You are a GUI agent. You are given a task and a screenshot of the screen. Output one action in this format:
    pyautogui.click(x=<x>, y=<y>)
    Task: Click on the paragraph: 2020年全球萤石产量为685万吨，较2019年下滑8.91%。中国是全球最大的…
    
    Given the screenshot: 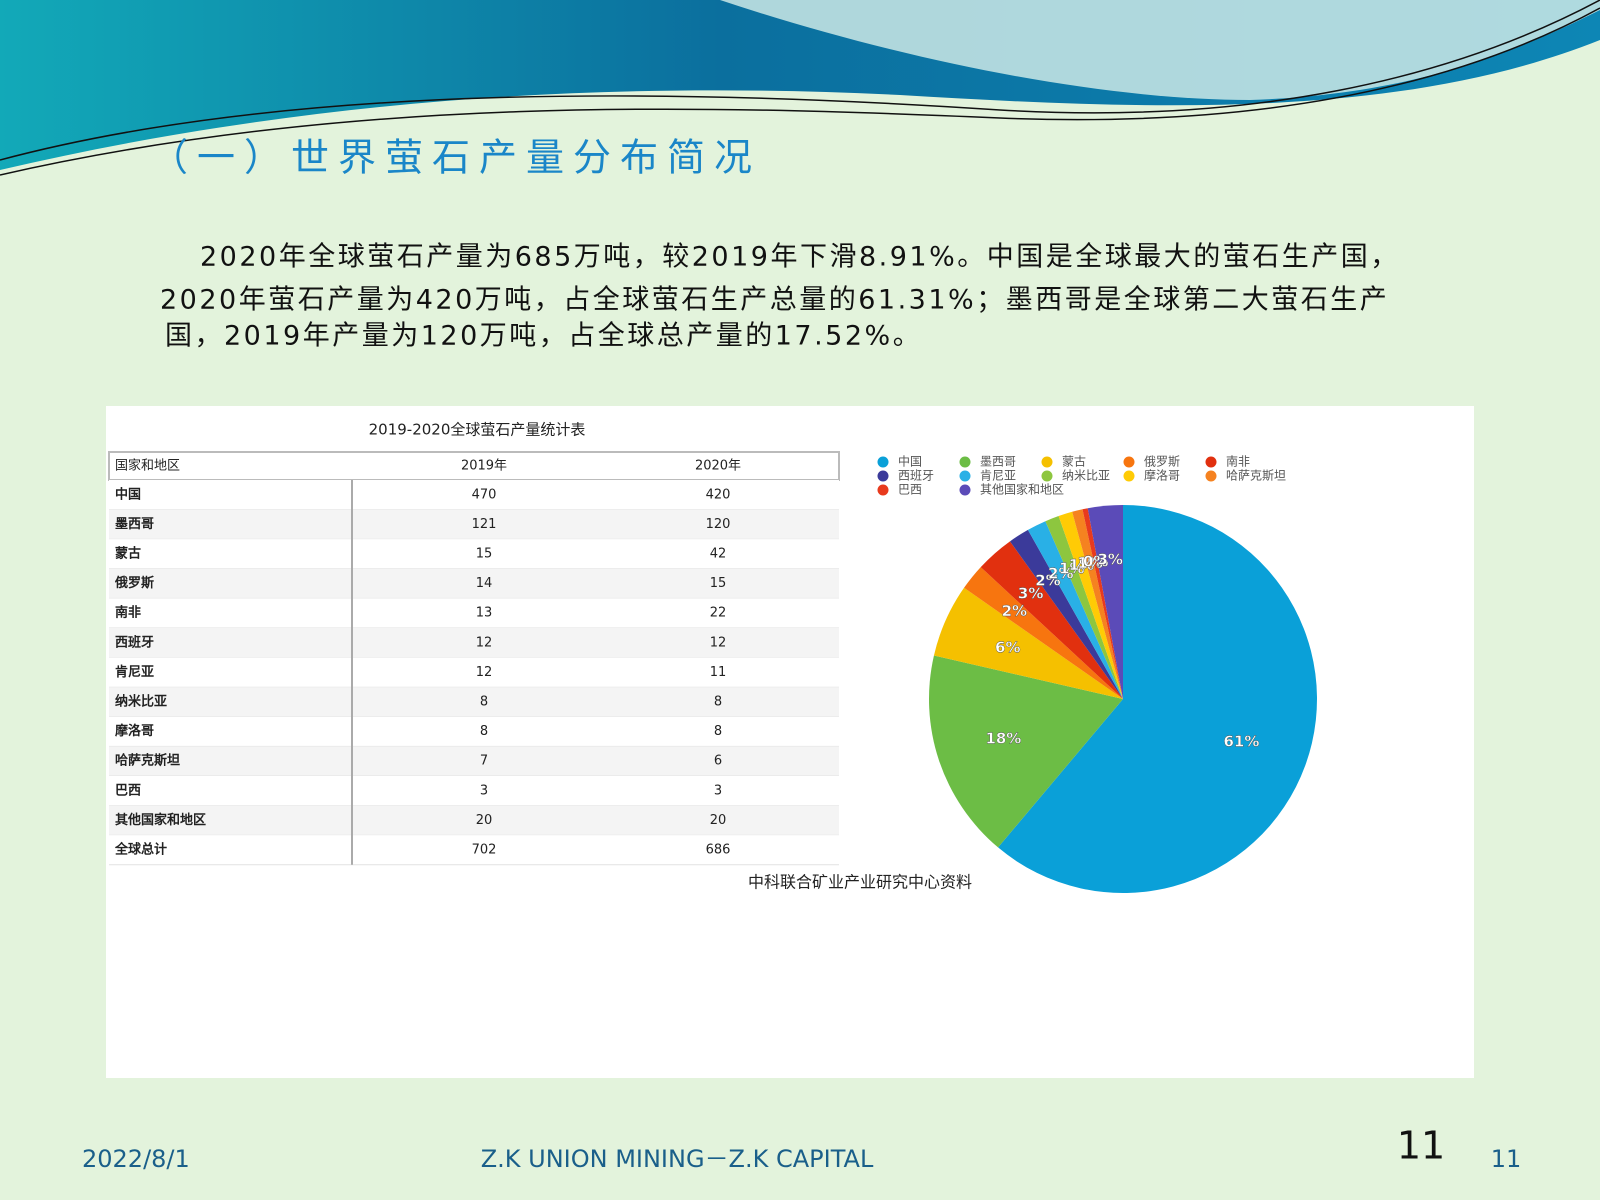 What is the action you would take?
    pyautogui.click(x=780, y=297)
    